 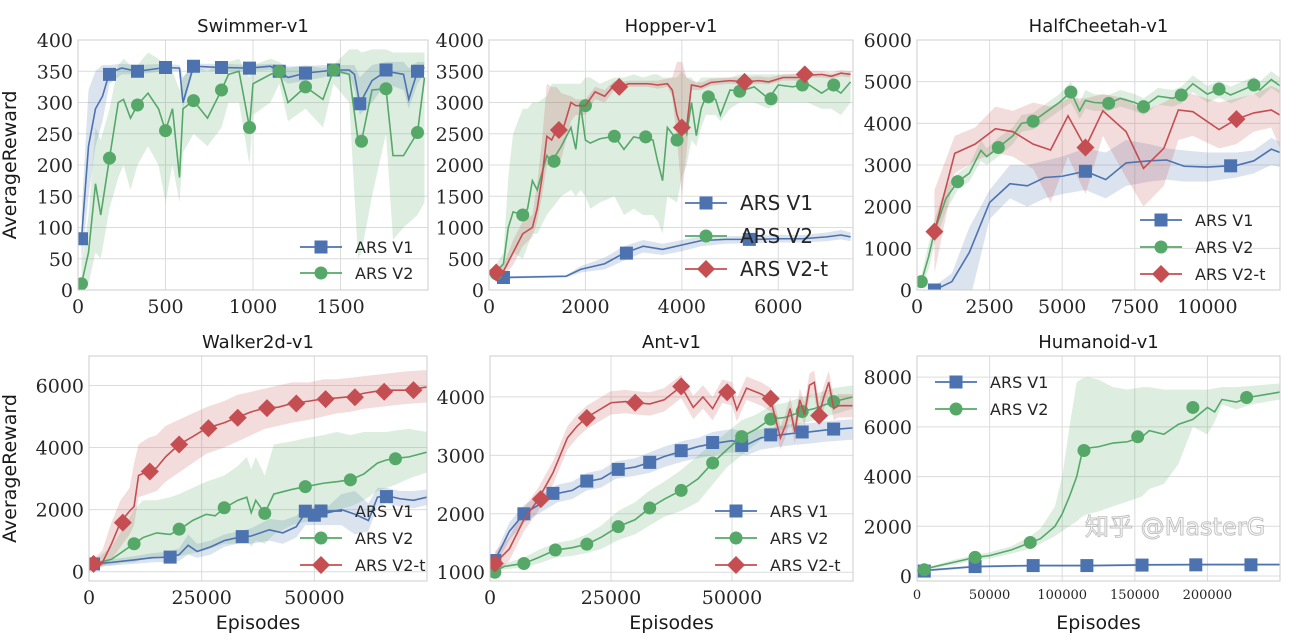 I want to click on legend-item: ARS V2-t, so click(x=362, y=565).